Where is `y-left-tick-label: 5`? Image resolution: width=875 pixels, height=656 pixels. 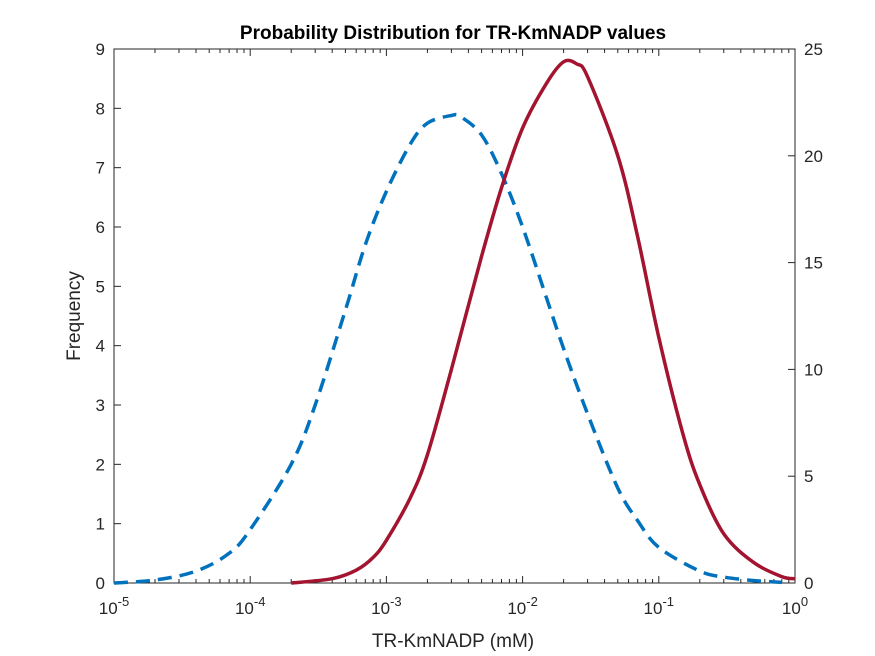
y-left-tick-label: 5 is located at coordinates (100, 286).